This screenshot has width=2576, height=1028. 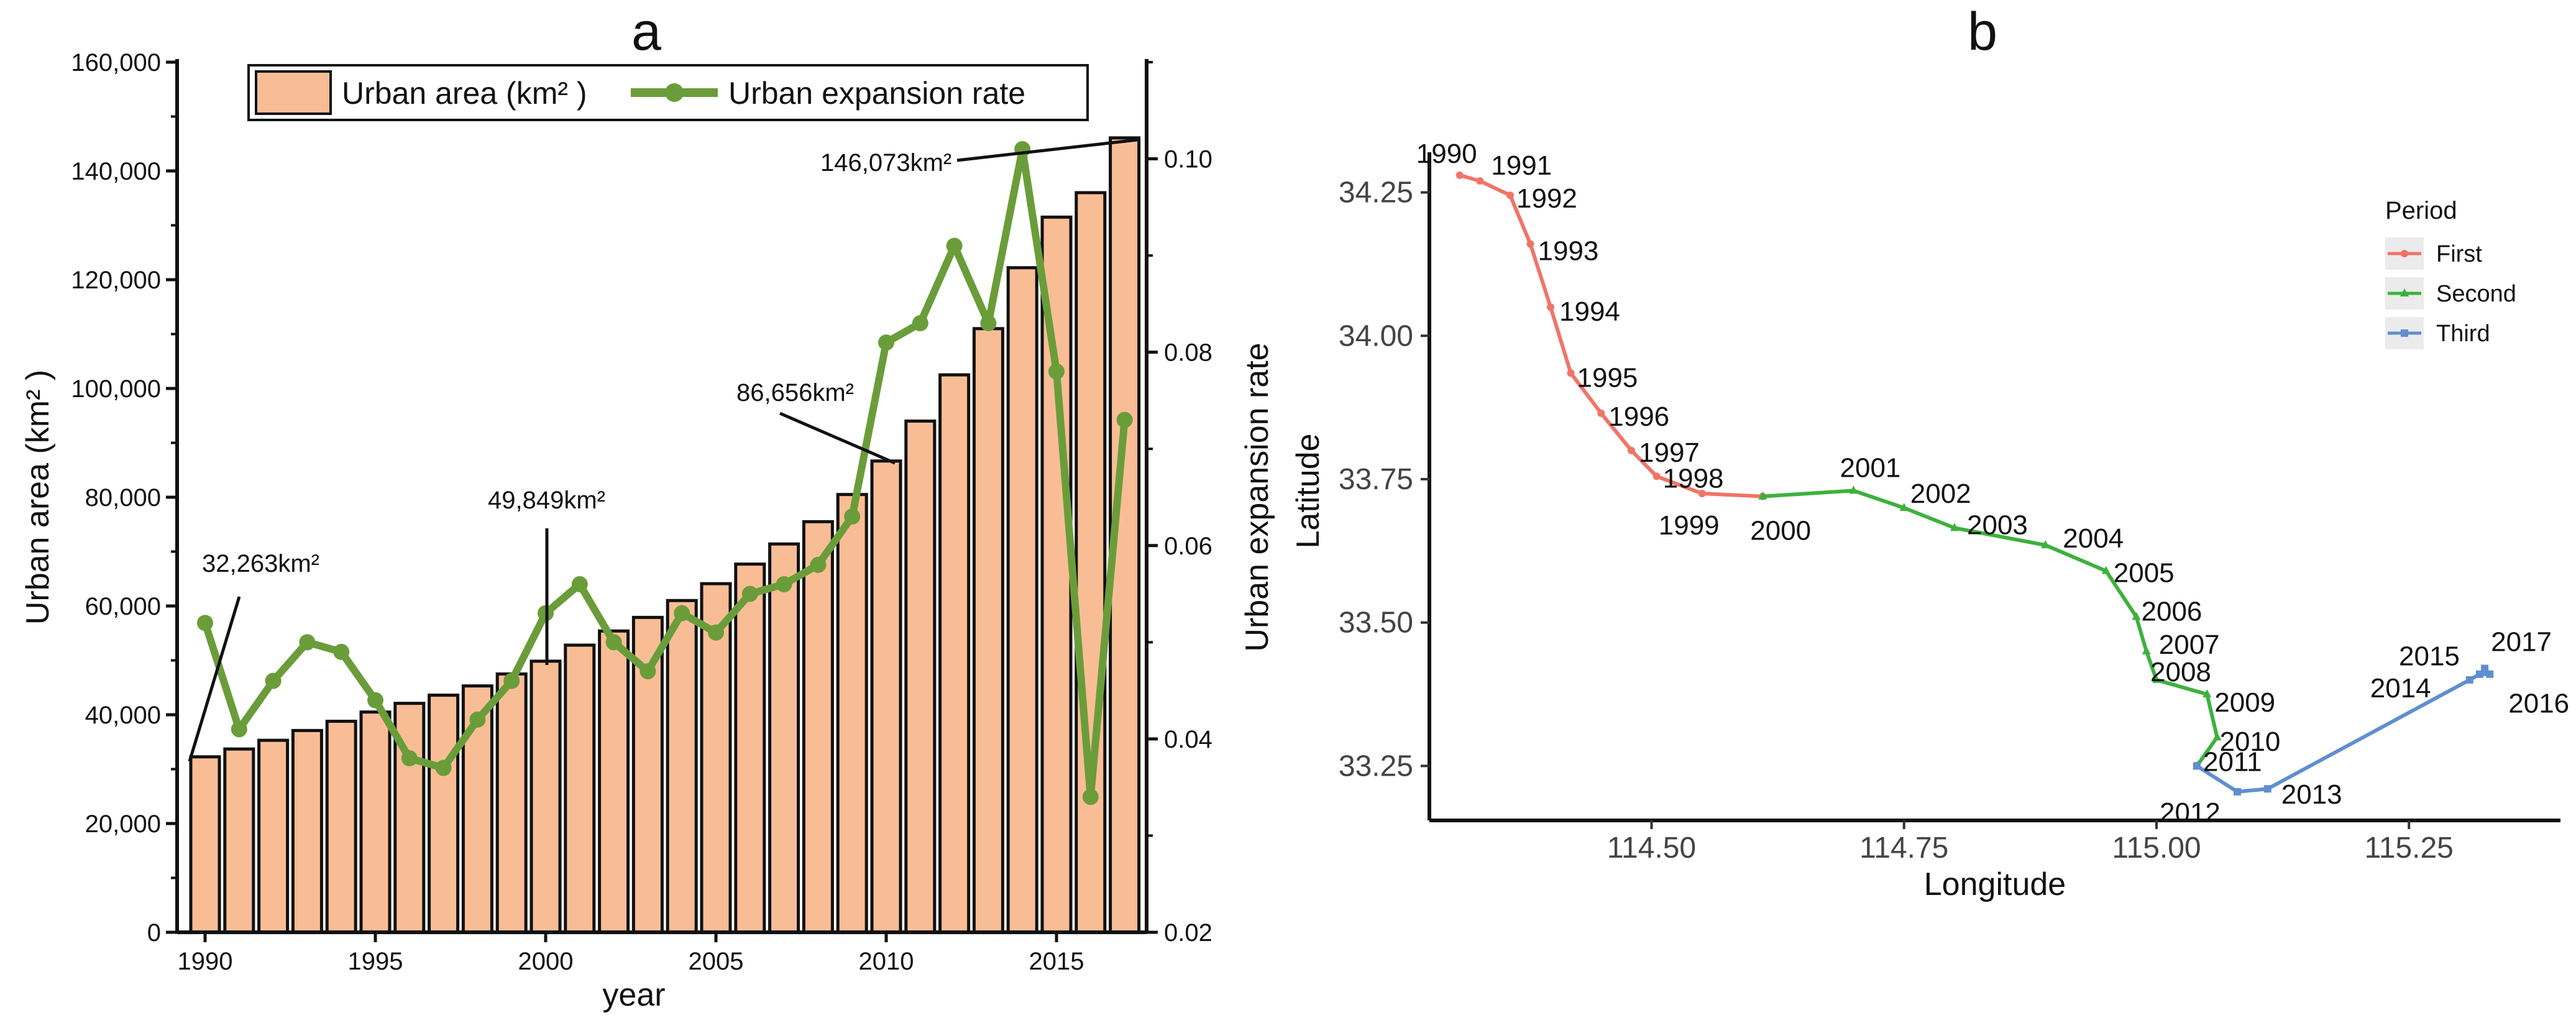 I want to click on y-tick-label-b: 34.00, so click(x=1376, y=335).